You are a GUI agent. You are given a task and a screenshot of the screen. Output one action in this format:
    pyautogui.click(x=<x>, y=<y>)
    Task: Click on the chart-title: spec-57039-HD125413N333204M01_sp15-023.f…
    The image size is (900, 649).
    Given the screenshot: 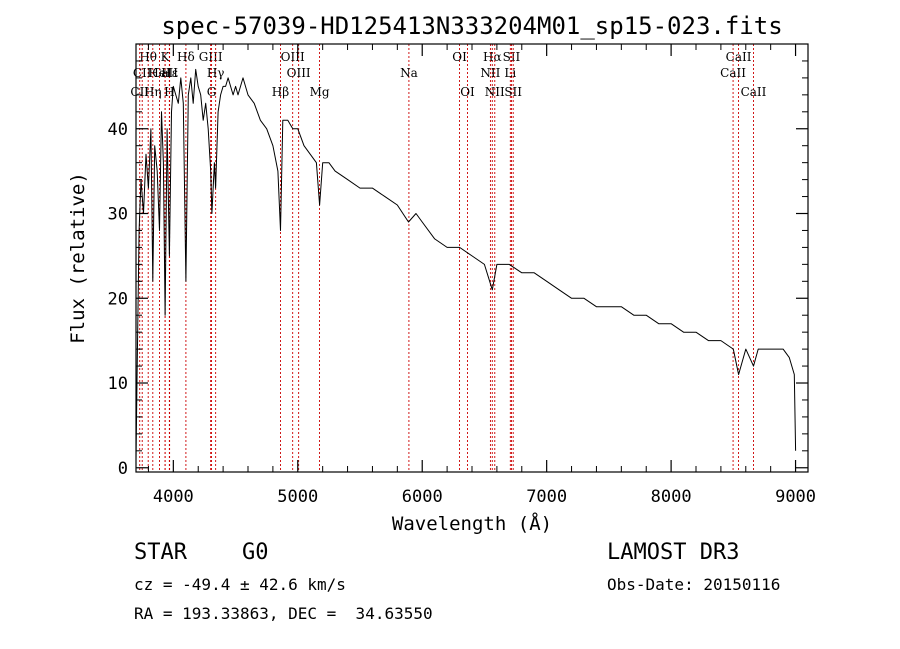 What is the action you would take?
    pyautogui.click(x=471, y=26)
    